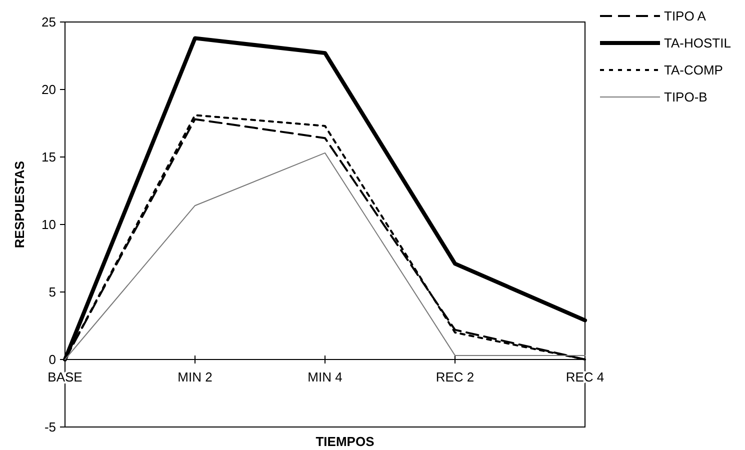 The height and width of the screenshot is (450, 745). What do you see at coordinates (455, 377) in the screenshot?
I see `x-tick-label: REC 2` at bounding box center [455, 377].